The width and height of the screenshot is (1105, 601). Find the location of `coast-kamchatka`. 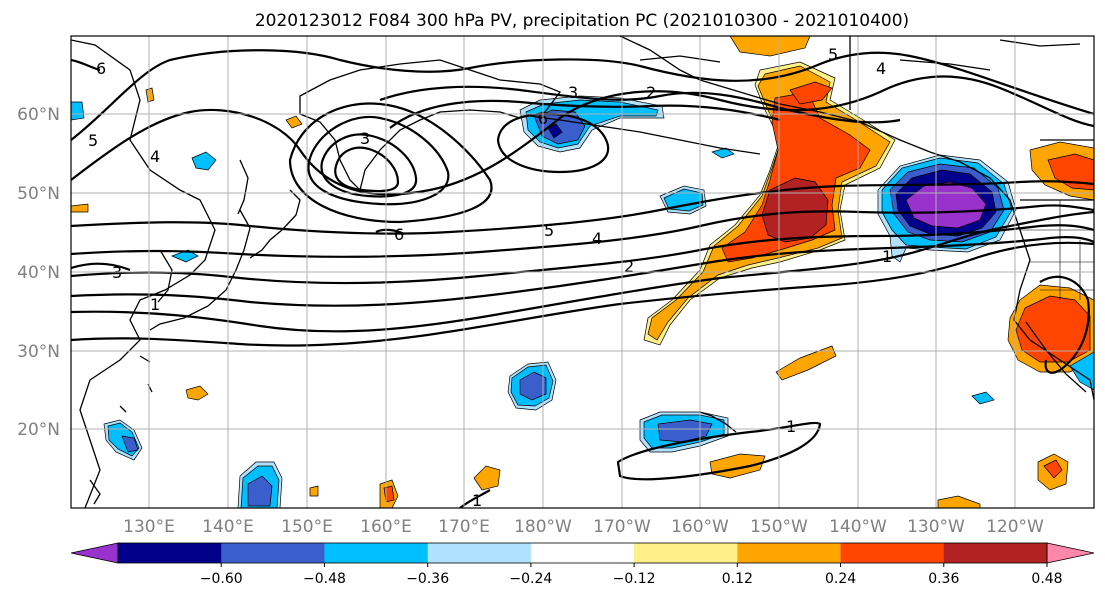

coast-kamchatka is located at coordinates (430, 125).